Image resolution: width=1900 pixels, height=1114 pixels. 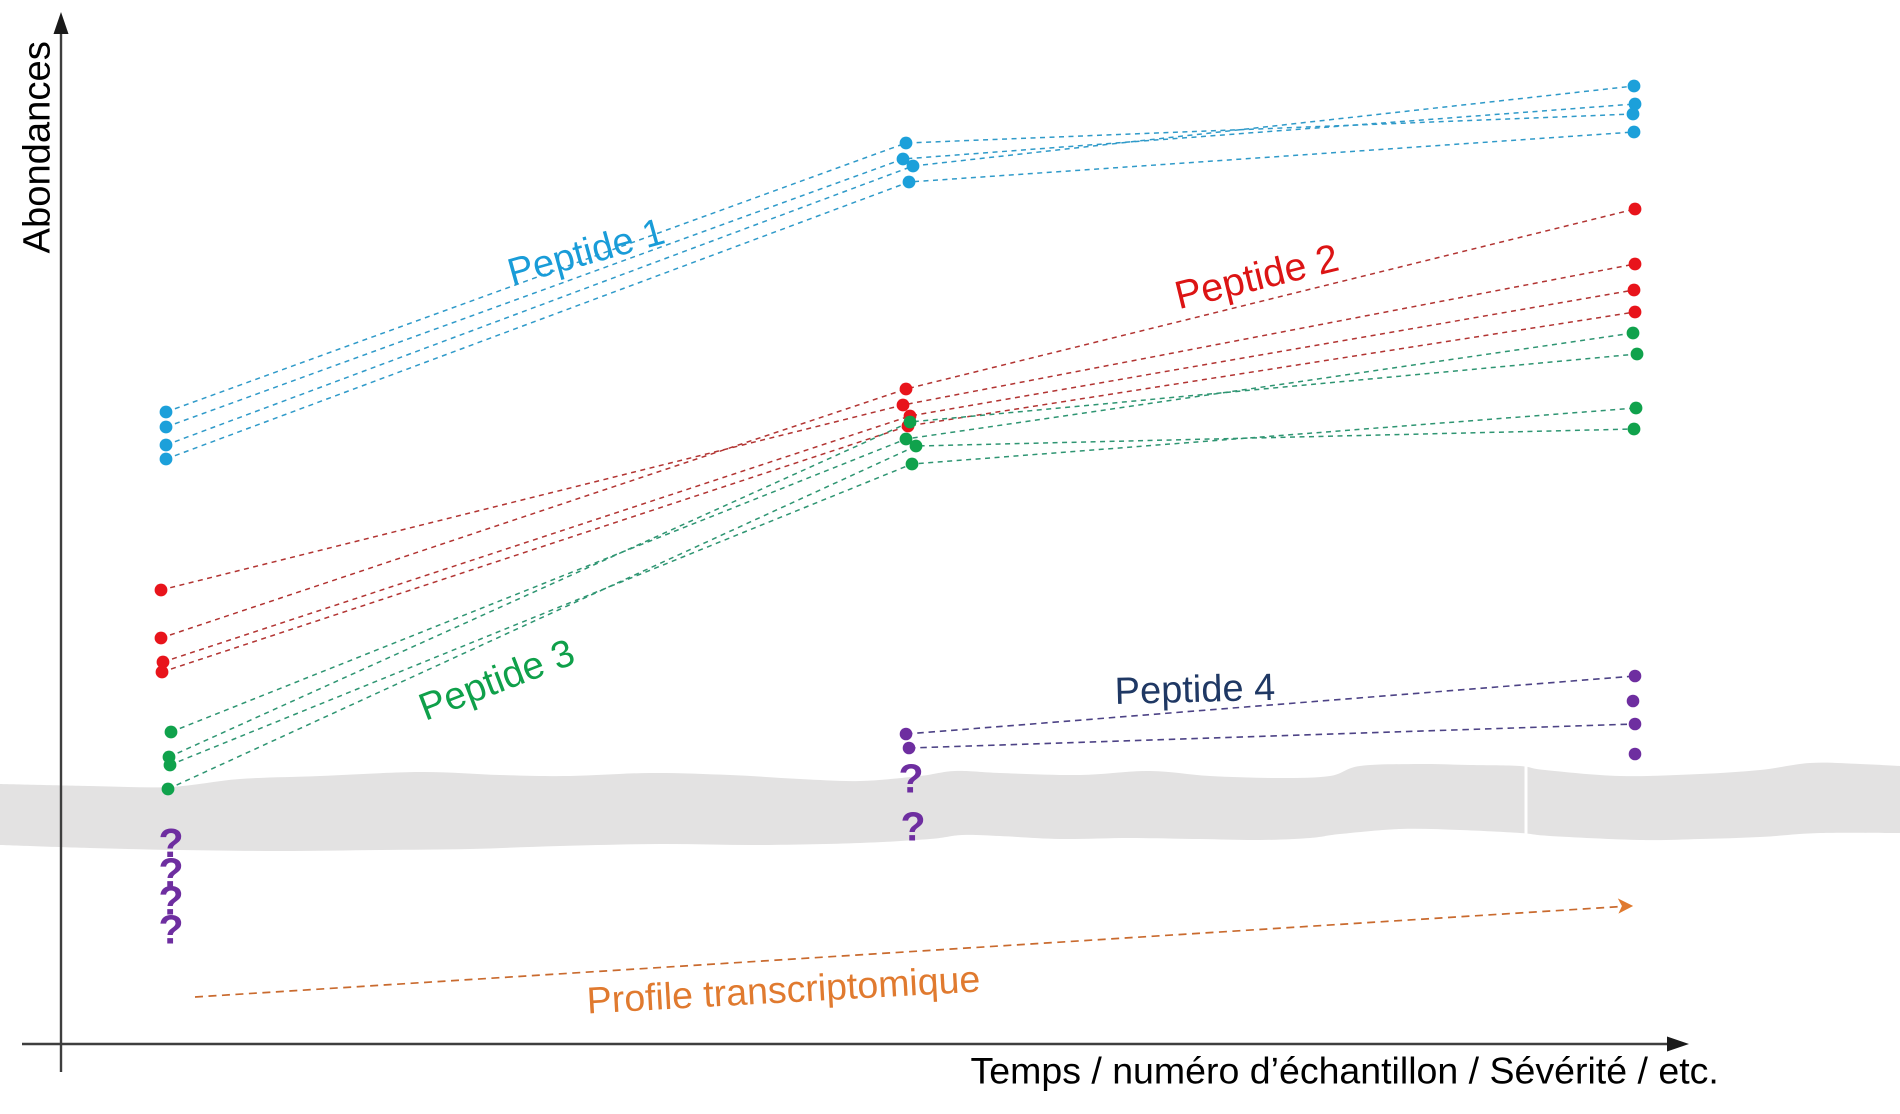 I want to click on svg-text: Peptide 4, so click(x=1195, y=690).